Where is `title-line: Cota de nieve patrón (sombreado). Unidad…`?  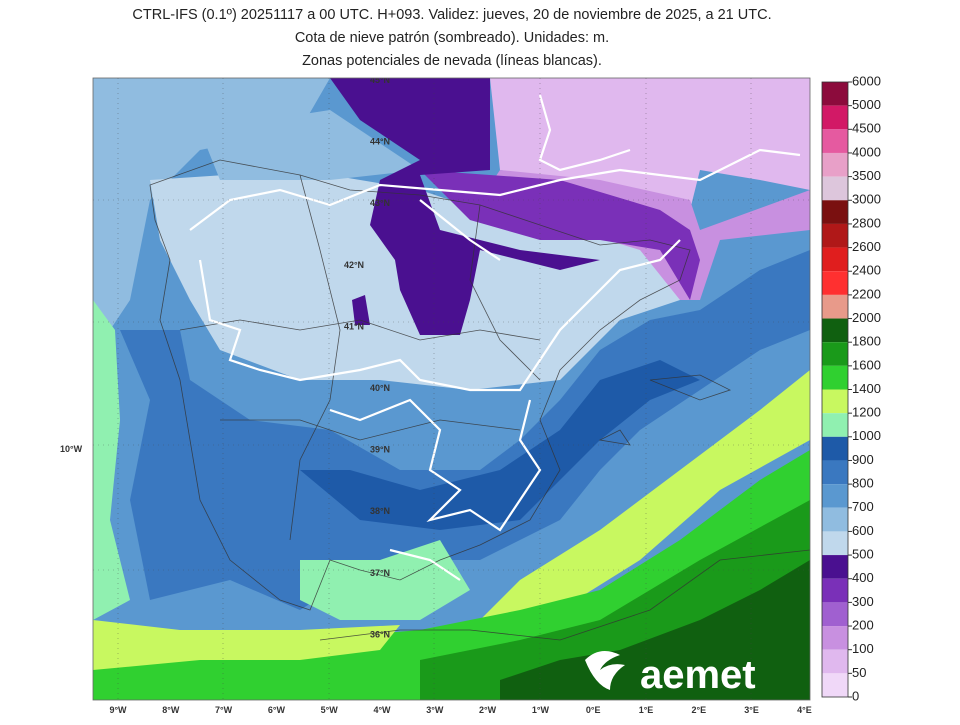
title-line: Cota de nieve patrón (sombreado). Unidad… is located at coordinates (452, 38).